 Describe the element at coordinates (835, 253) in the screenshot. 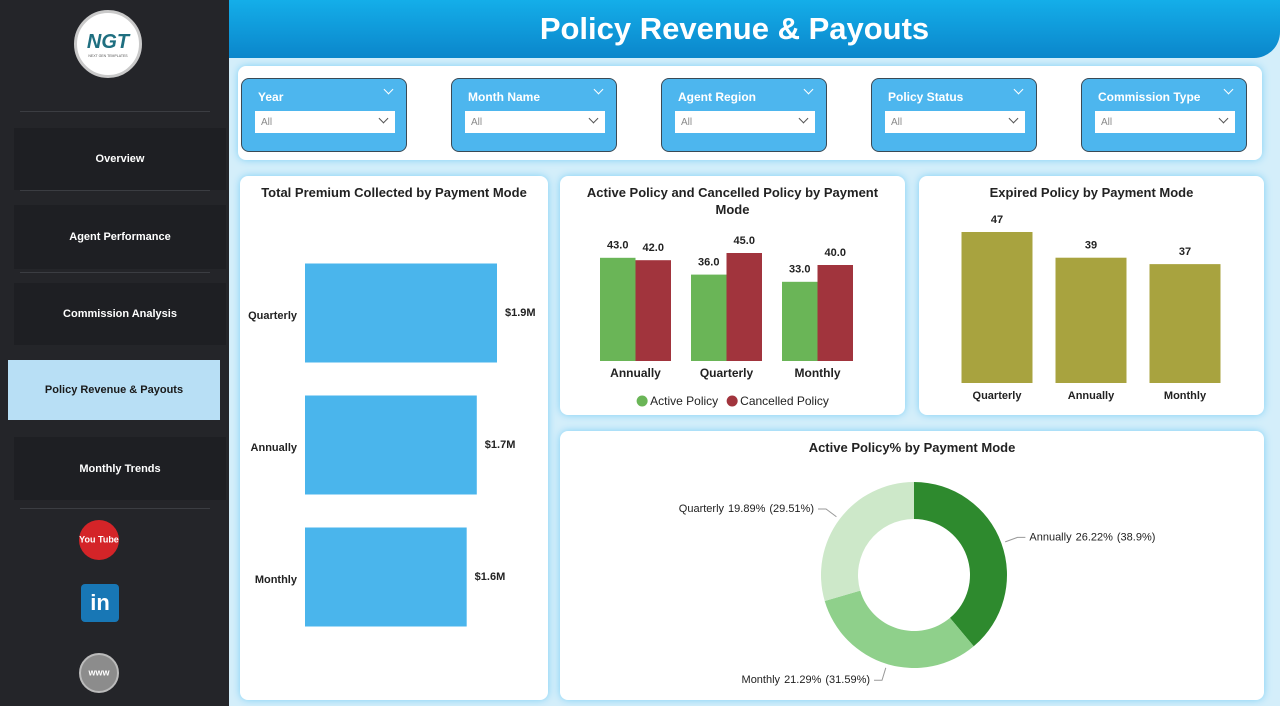

I see `data-label: 40.0` at that location.